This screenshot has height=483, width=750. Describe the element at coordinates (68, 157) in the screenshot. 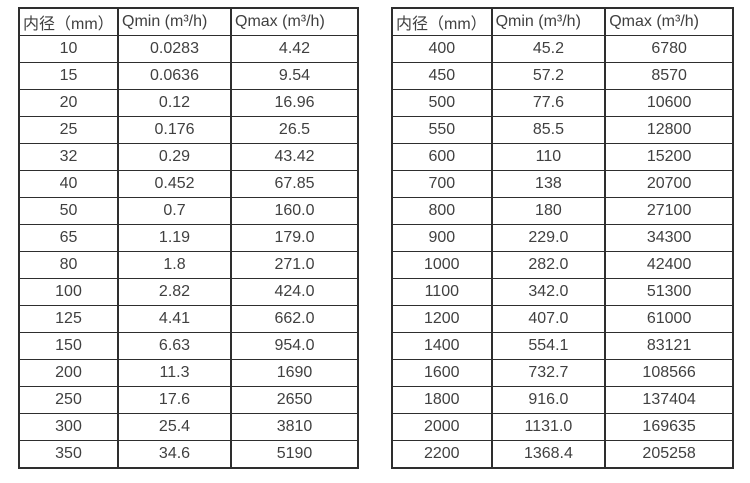

I see `table-cell: 32` at that location.